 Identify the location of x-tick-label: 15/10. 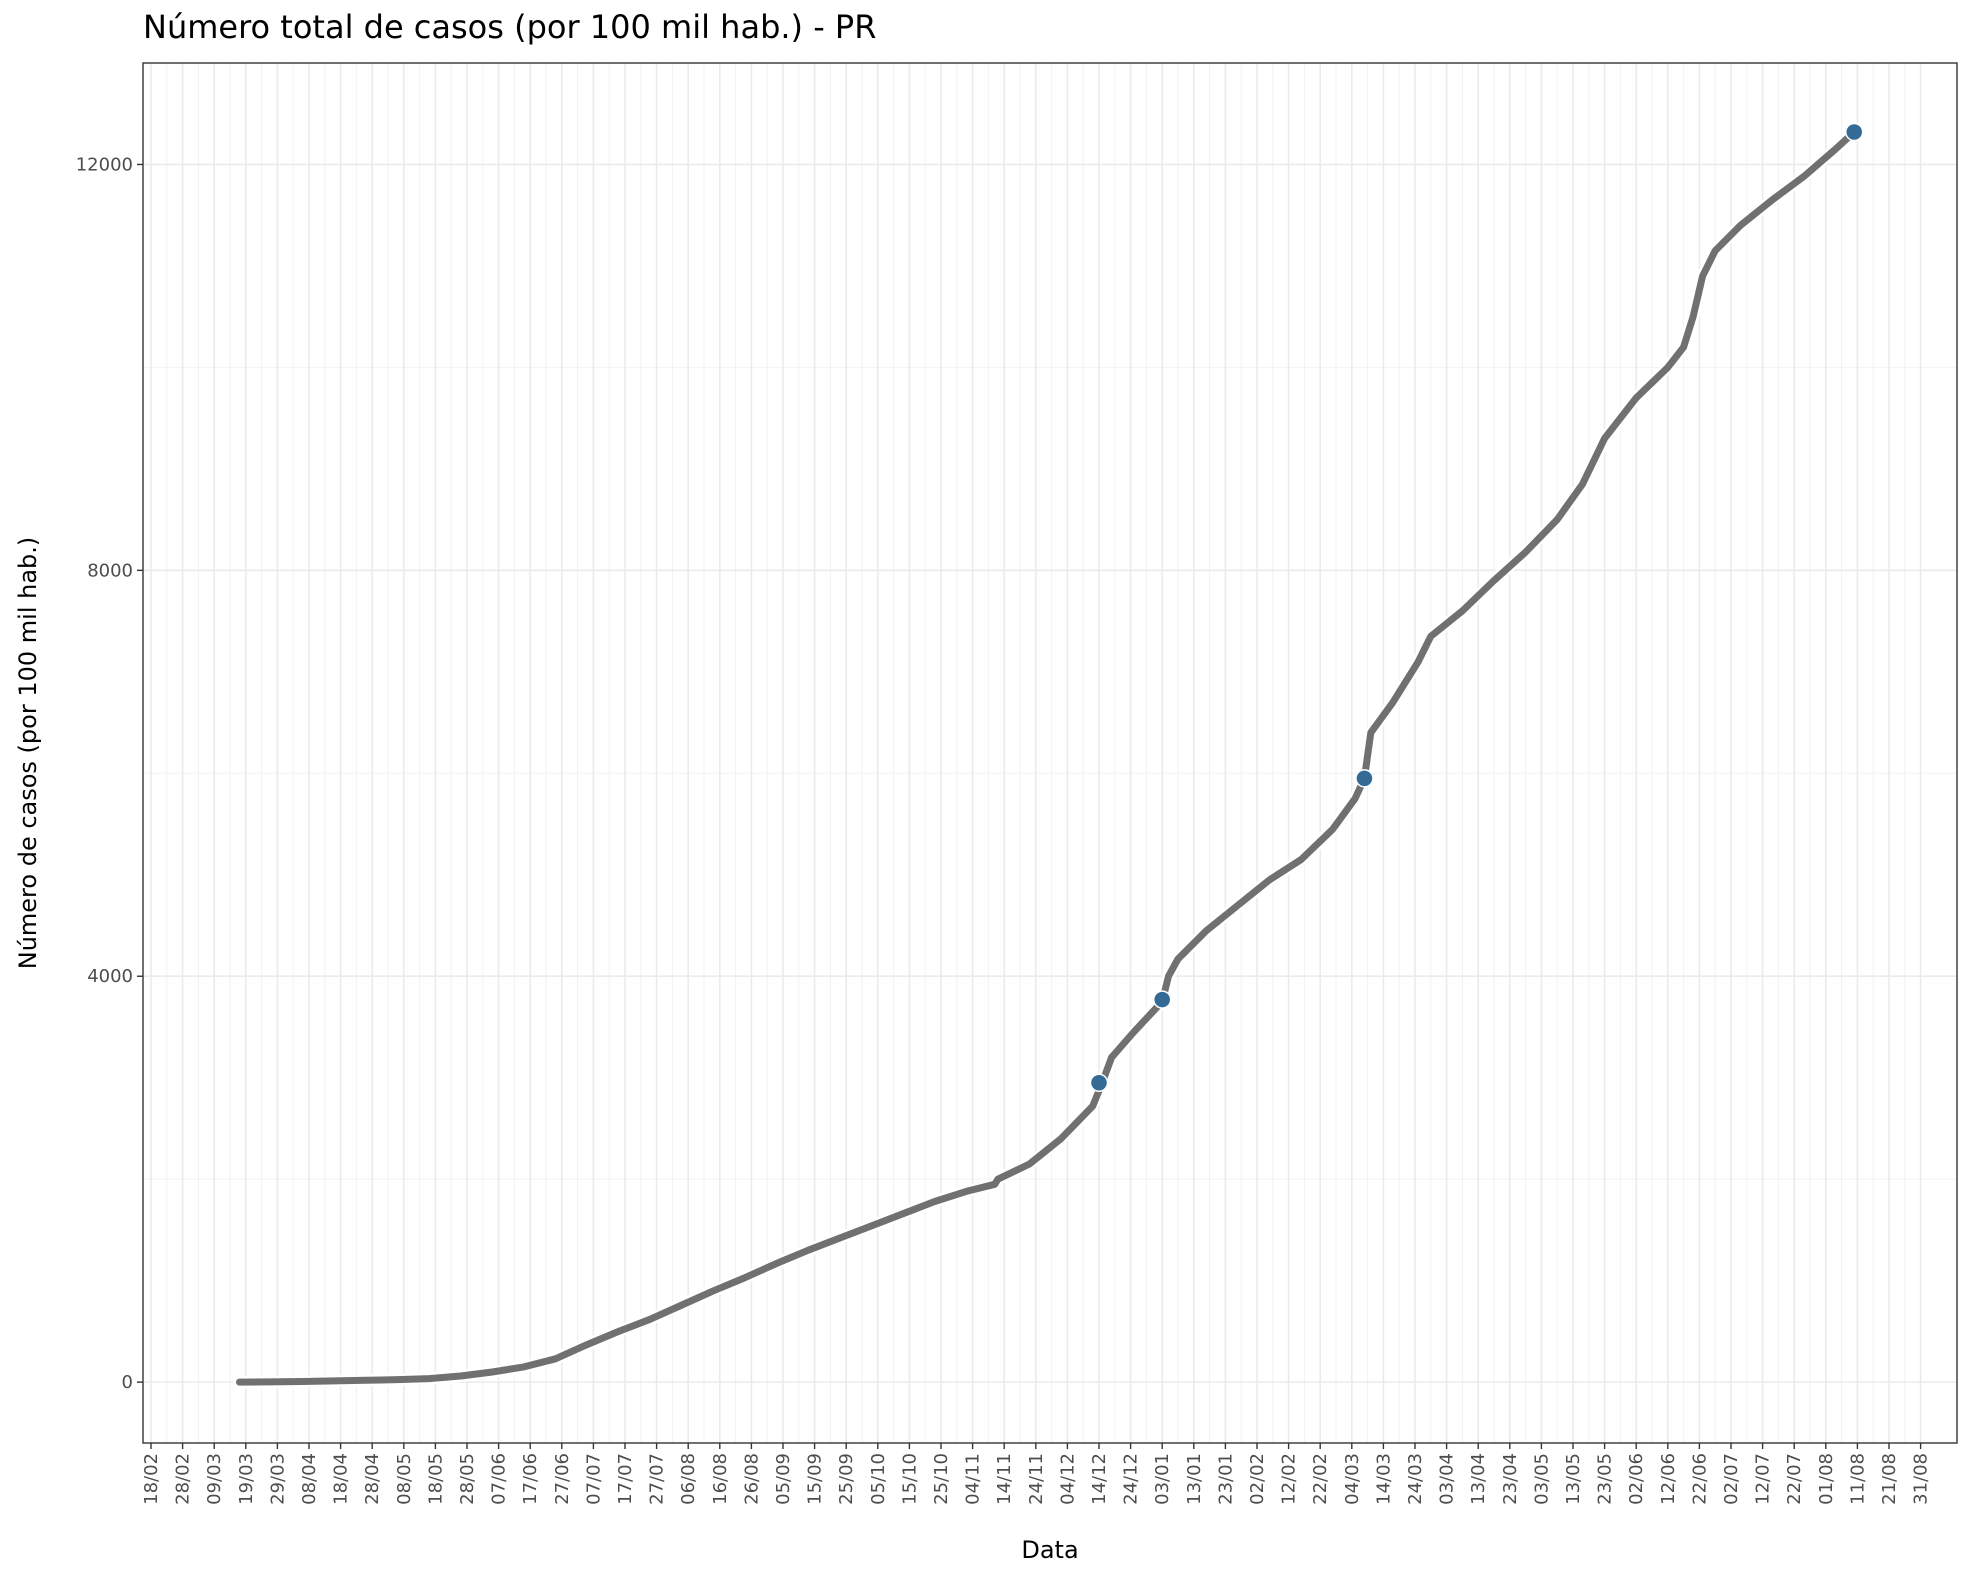
(909, 1479).